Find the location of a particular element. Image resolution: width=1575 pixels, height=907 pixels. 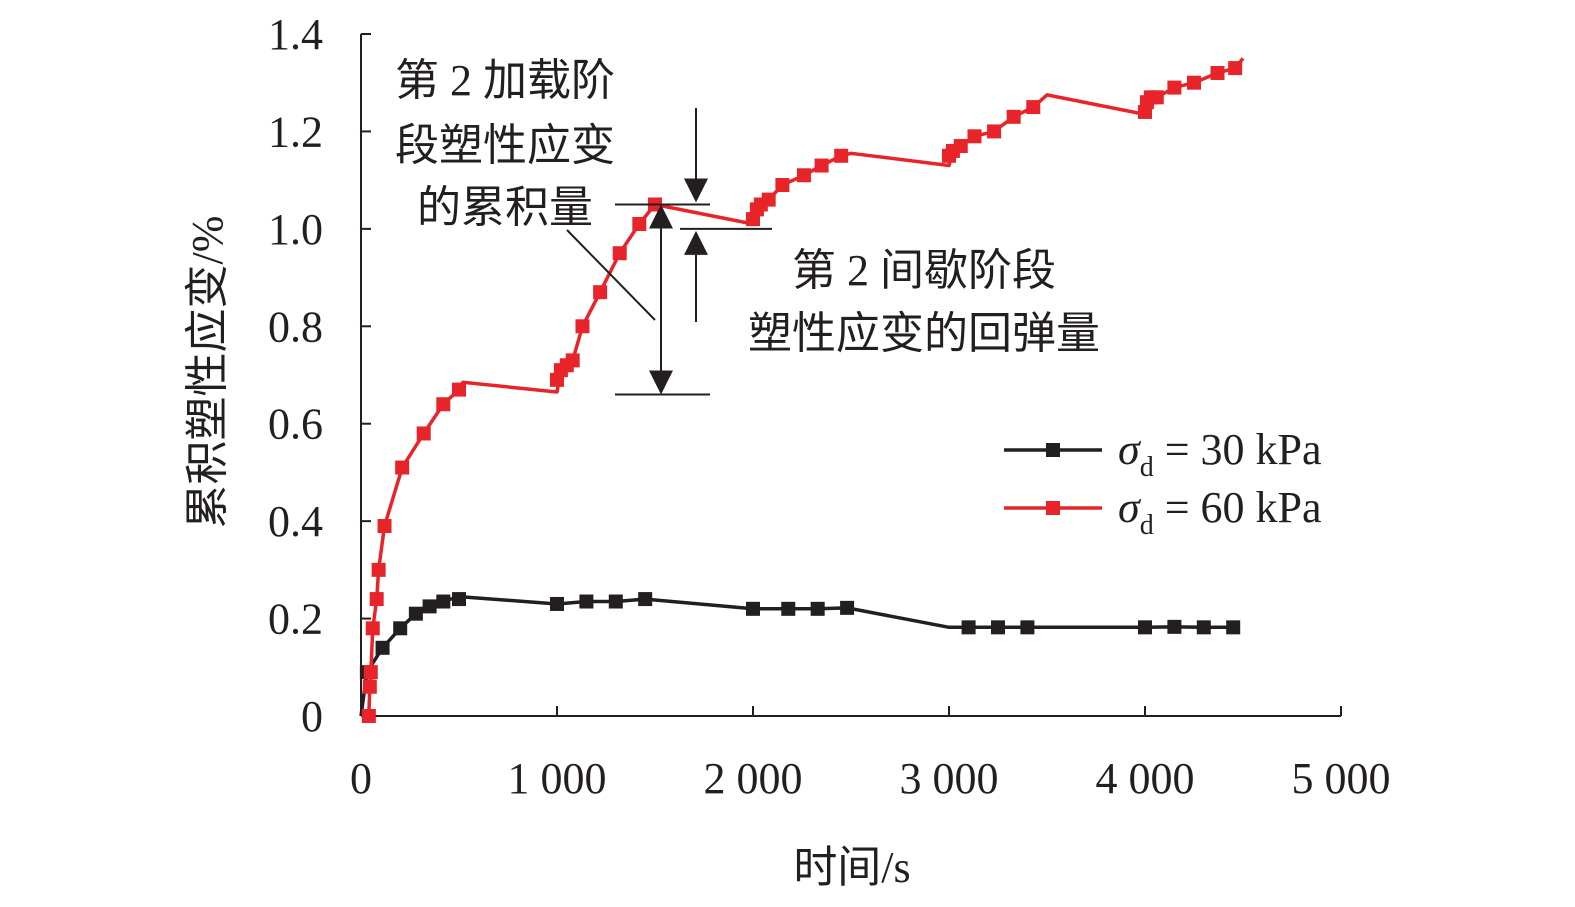

annotation-loading-text: 段塑性应变 is located at coordinates (505, 145).